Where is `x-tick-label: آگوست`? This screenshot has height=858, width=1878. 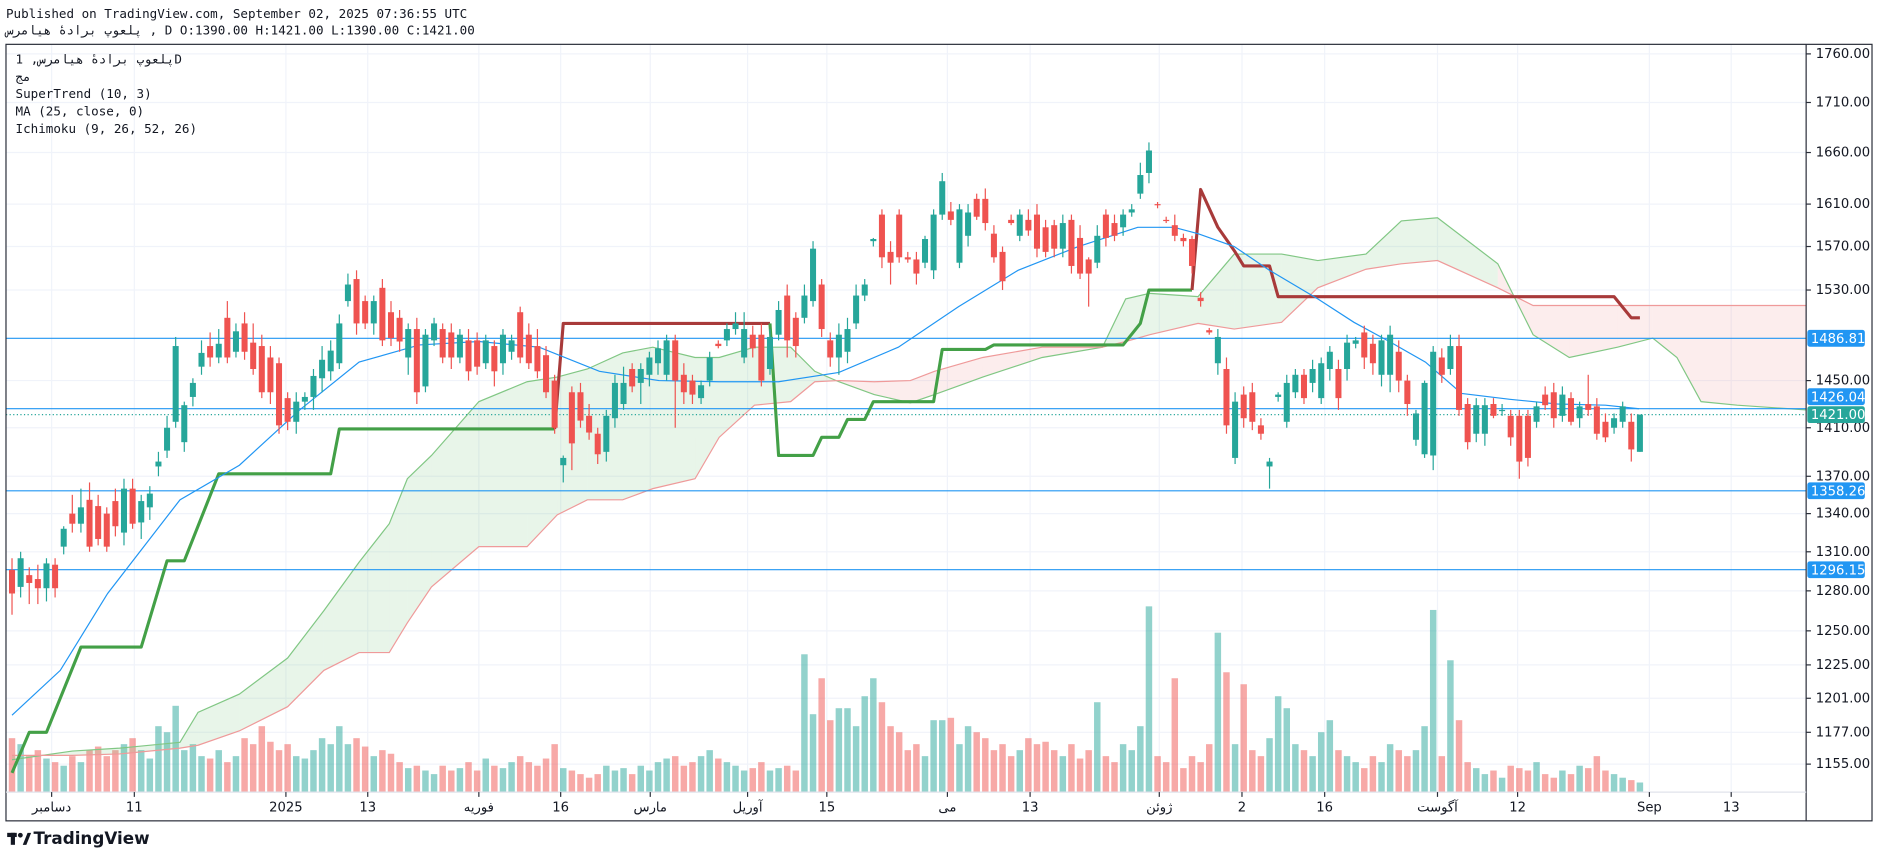
x-tick-label: آگوست is located at coordinates (1438, 807).